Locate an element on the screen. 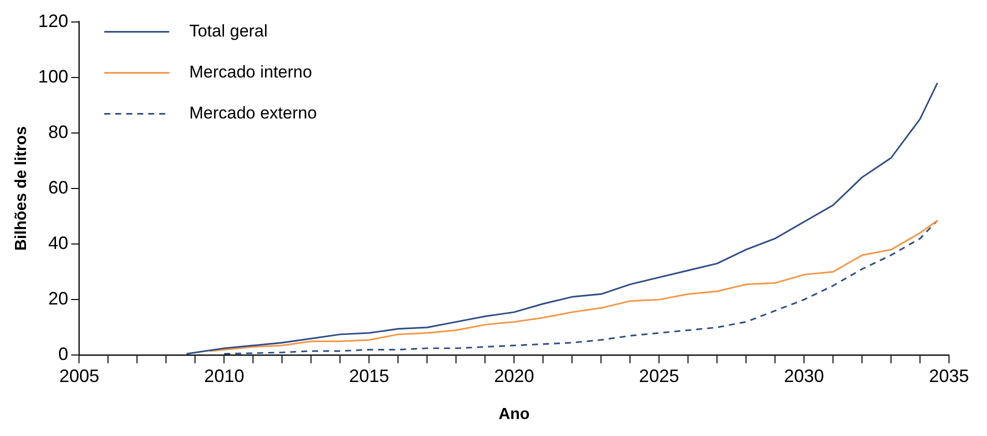  y-axis-title: Bilhões de litros is located at coordinates (21, 188).